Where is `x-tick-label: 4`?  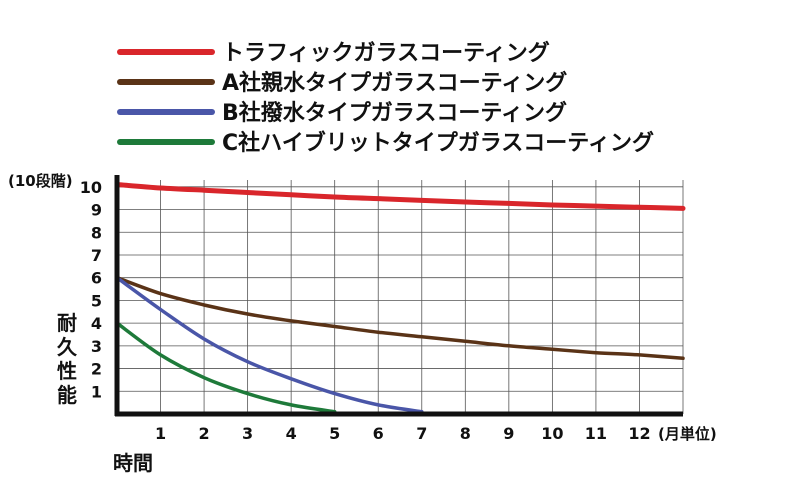 x-tick-label: 4 is located at coordinates (291, 433).